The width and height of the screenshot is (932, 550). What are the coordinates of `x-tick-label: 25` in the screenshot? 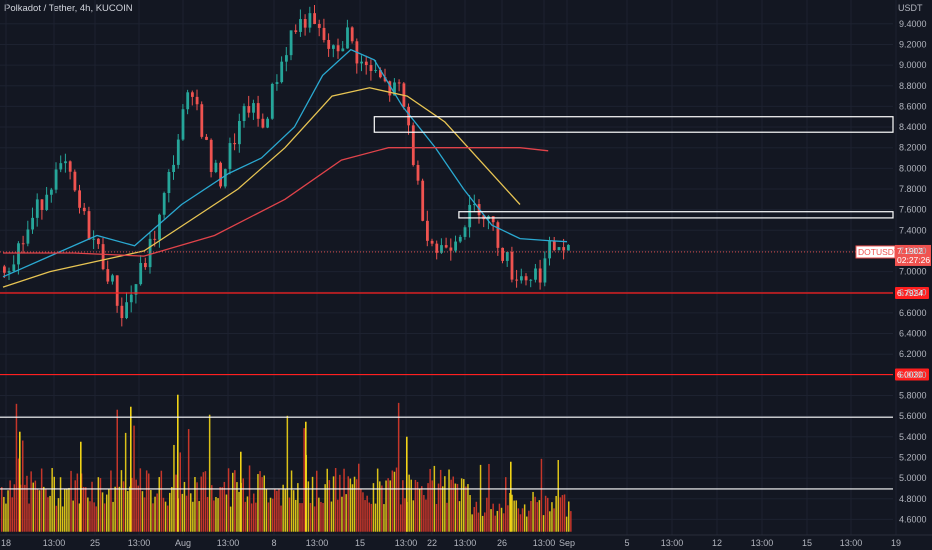 It's located at (95, 543).